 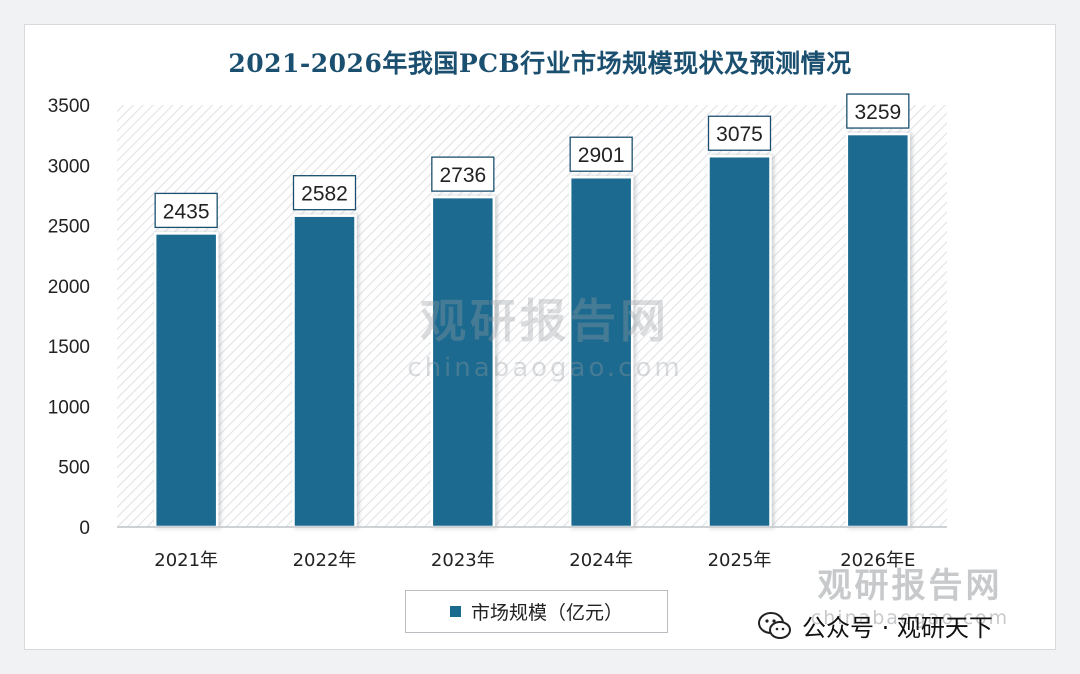 What do you see at coordinates (877, 560) in the screenshot?
I see `x-tick-label: 2026年E` at bounding box center [877, 560].